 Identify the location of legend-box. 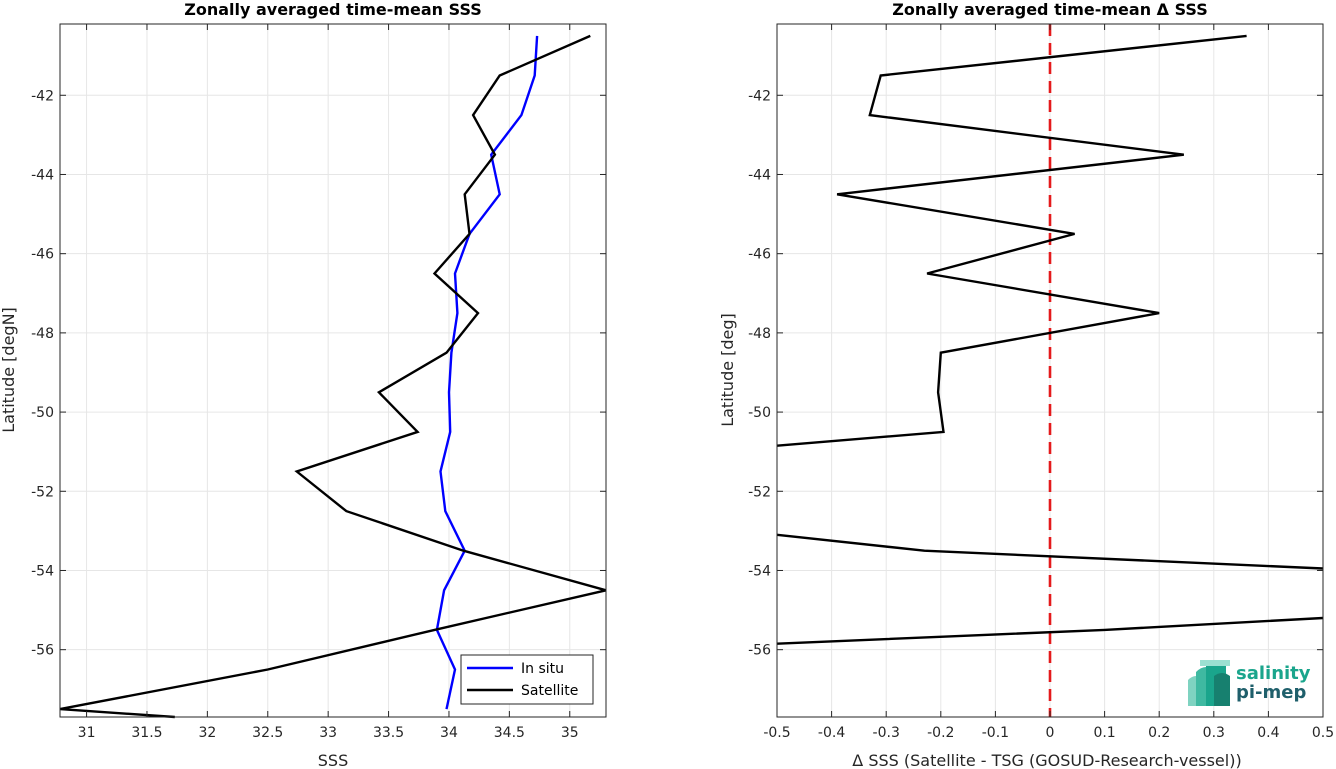
(527, 679).